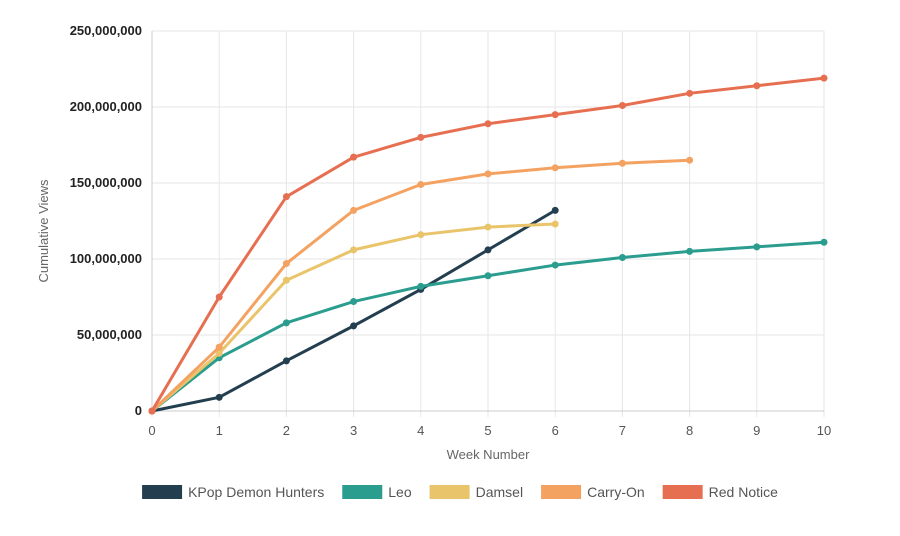 The width and height of the screenshot is (900, 536). I want to click on x-tick-label: 7, so click(622, 430).